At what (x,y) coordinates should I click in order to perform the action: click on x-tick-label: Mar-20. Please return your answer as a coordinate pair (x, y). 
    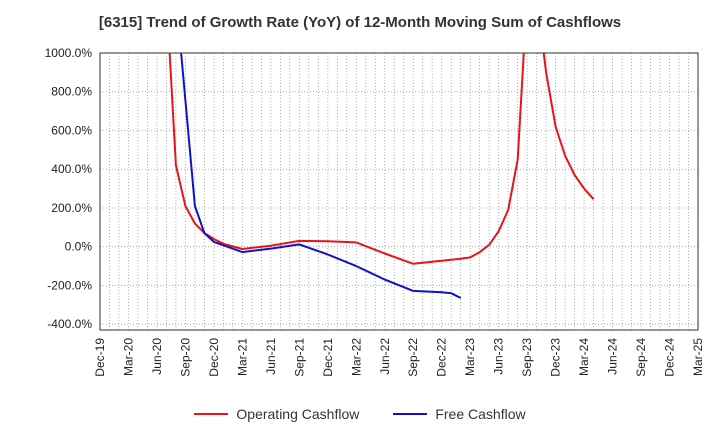
    Looking at the image, I should click on (128, 357).